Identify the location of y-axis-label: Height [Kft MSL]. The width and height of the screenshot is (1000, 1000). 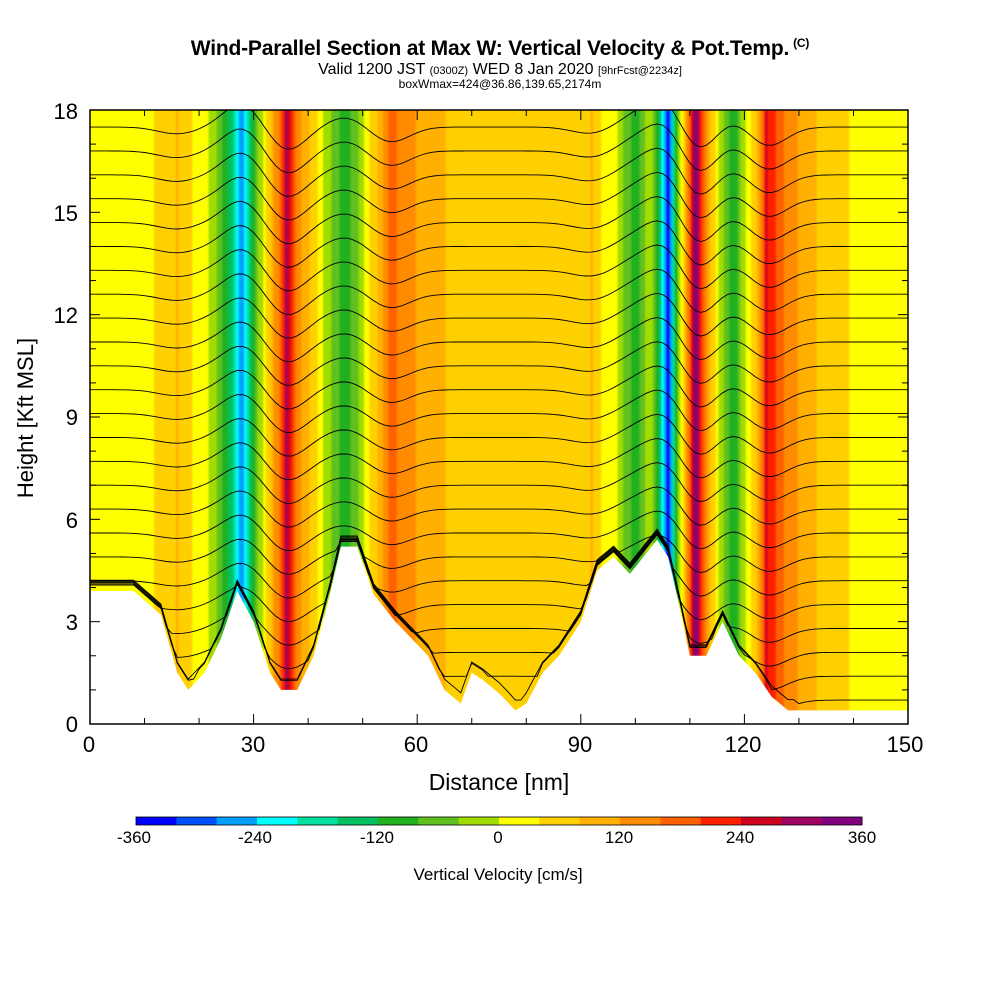
(25, 418).